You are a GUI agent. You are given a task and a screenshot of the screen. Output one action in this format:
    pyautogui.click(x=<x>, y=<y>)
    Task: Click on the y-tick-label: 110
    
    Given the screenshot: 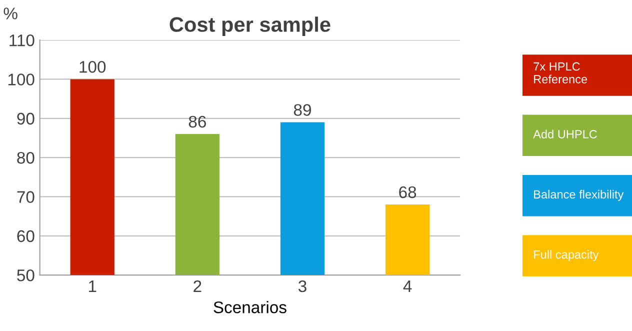 What is the action you would take?
    pyautogui.click(x=22, y=40)
    